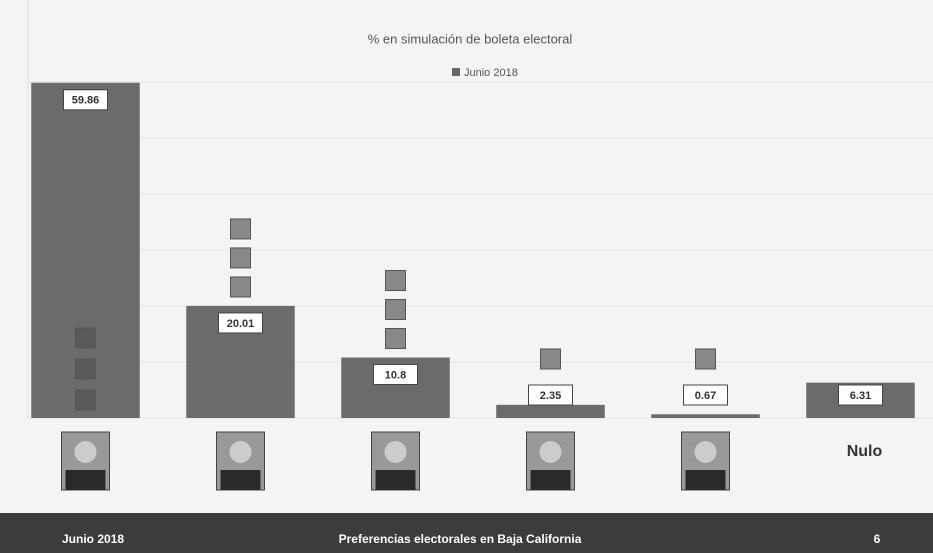  Describe the element at coordinates (491, 73) in the screenshot. I see `legend-label: Junio 2018` at that location.